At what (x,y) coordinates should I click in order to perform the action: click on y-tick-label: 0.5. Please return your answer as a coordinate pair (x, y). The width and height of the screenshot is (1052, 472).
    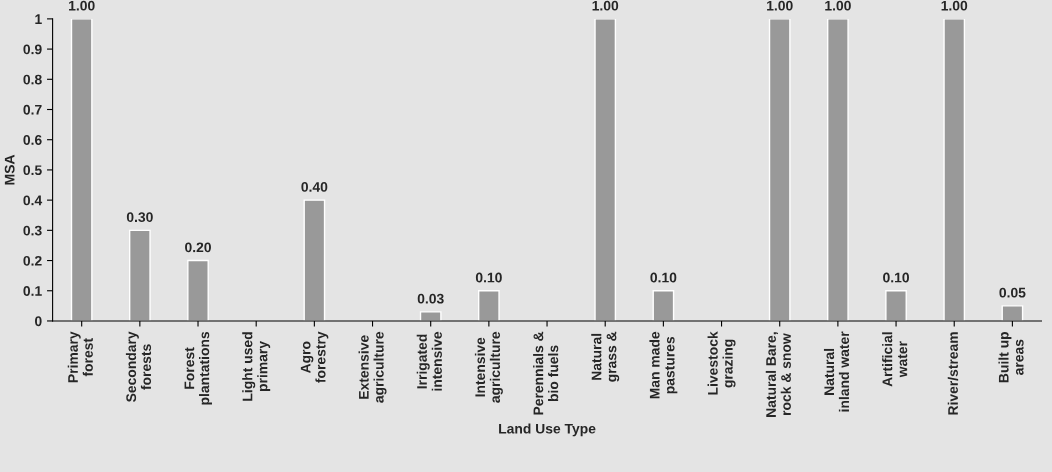
    Looking at the image, I should click on (32, 170).